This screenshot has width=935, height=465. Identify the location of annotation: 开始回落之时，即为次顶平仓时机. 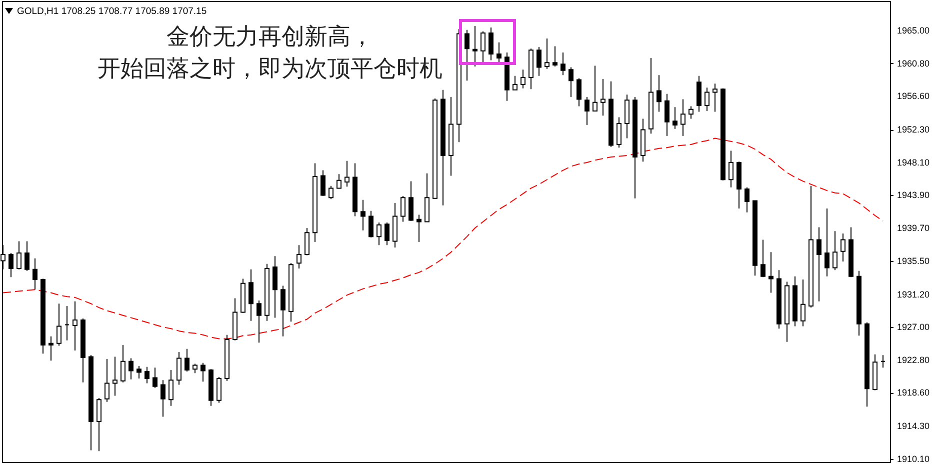
(270, 69).